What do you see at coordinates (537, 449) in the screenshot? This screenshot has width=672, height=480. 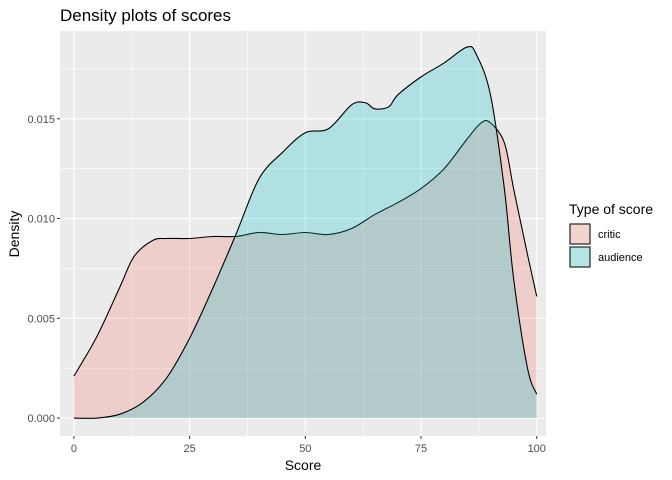 I see `x-tick-label: 100` at bounding box center [537, 449].